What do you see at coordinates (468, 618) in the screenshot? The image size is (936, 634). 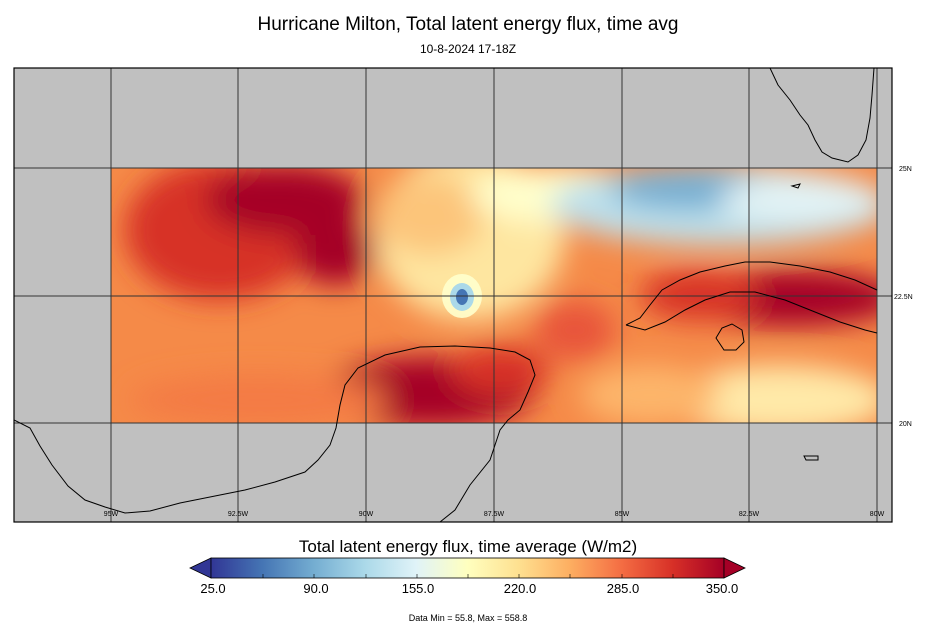 I see `data-range-note: Data Min = 55.8, Max = 558.8` at bounding box center [468, 618].